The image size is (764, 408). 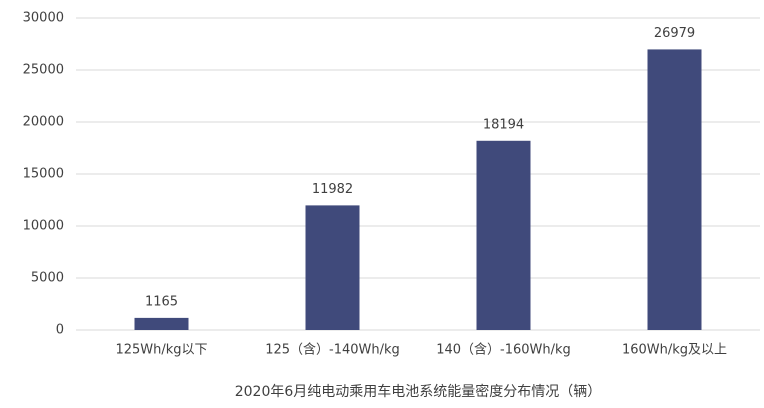 What do you see at coordinates (161, 350) in the screenshot?
I see `x-tick-label: 125Wh/kg以下` at bounding box center [161, 350].